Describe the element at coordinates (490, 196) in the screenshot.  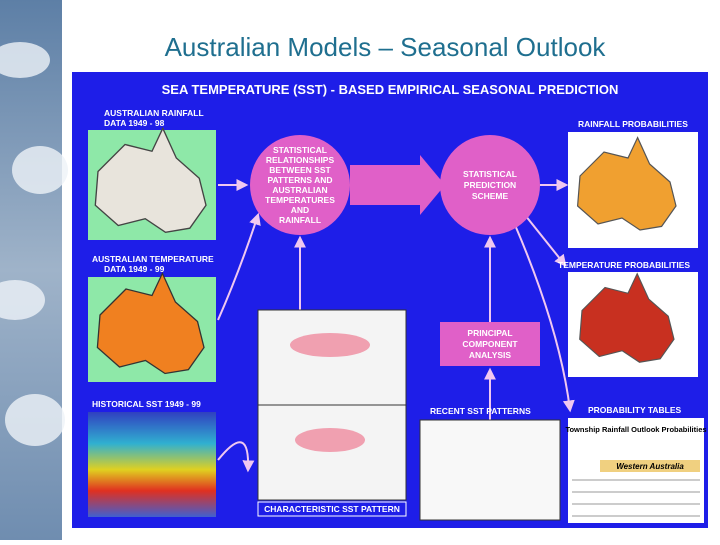
I see `node-label: SCHEME` at that location.